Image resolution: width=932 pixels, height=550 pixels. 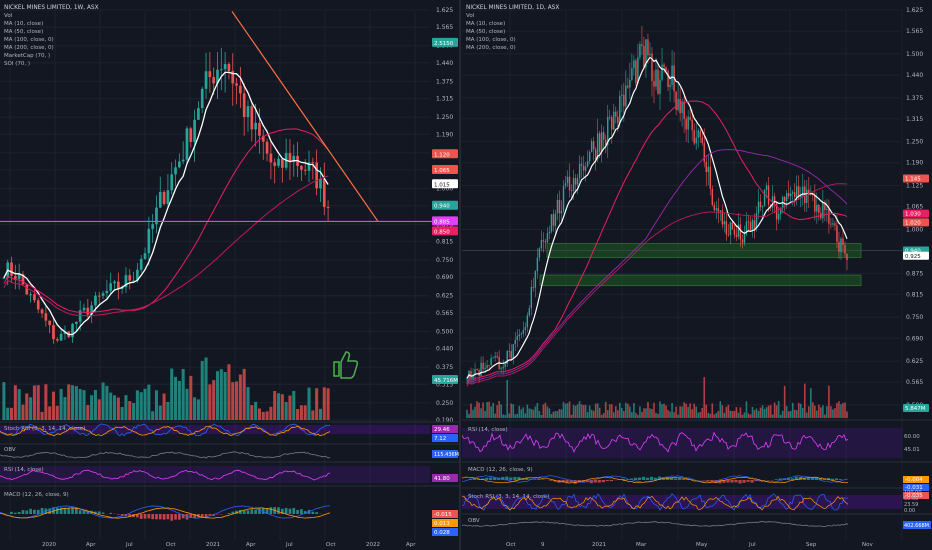 What do you see at coordinates (444, 117) in the screenshot?
I see `y-tick-label: 1.250` at bounding box center [444, 117].